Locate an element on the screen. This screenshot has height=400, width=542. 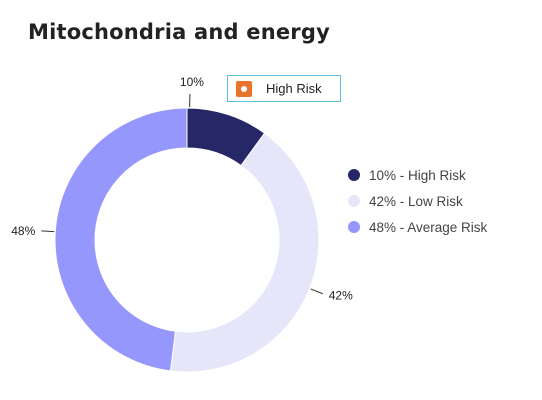
chart-title: Mitochondria and energy is located at coordinates (179, 32).